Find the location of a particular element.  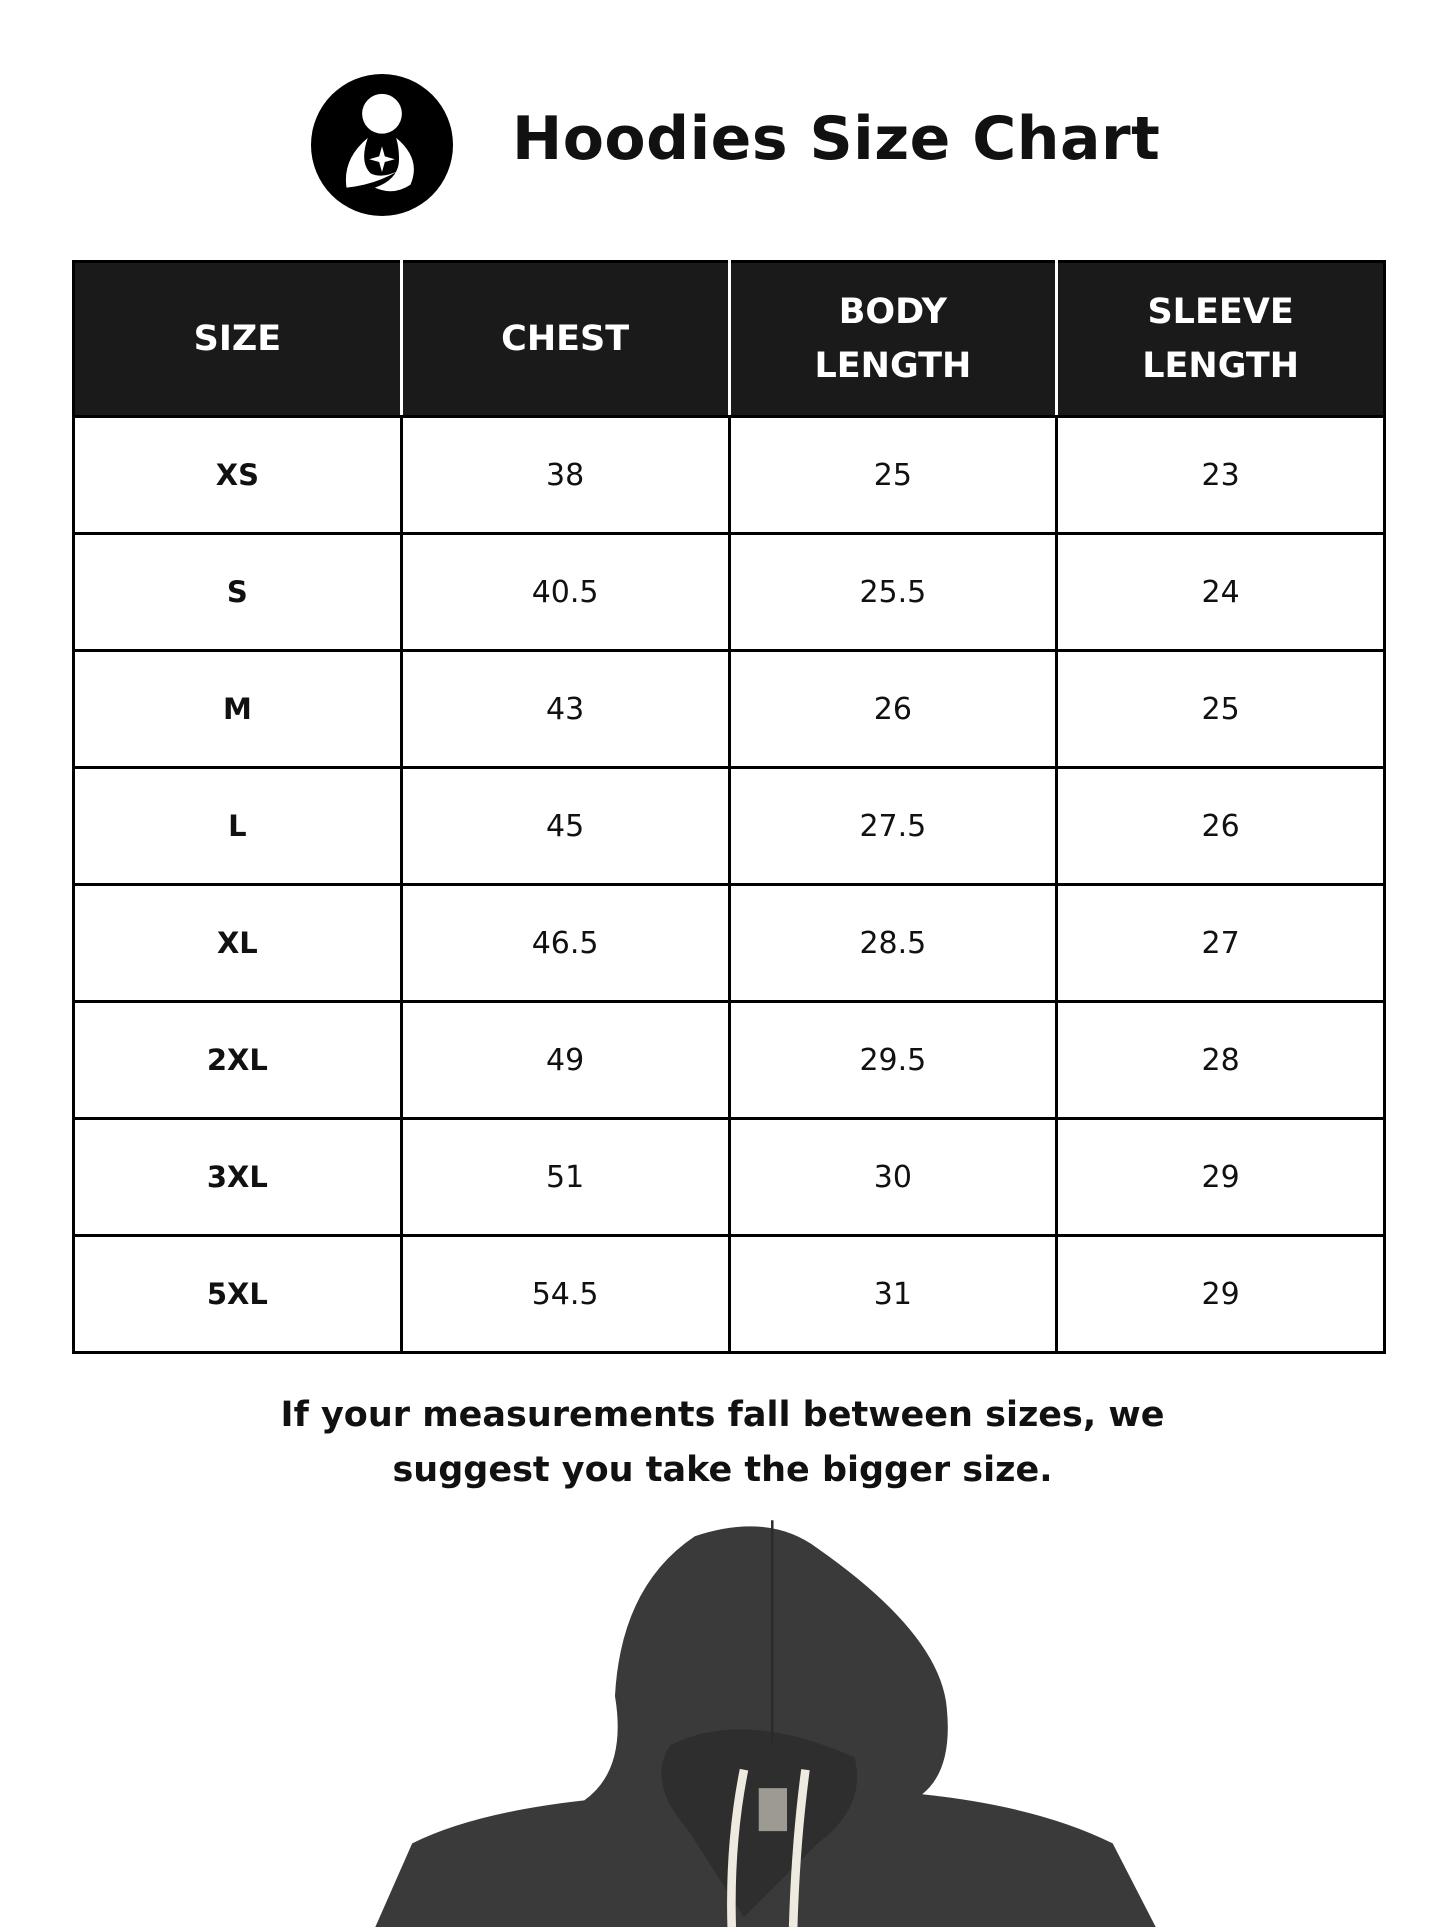

column-header-line: CHEST is located at coordinates (565, 339).